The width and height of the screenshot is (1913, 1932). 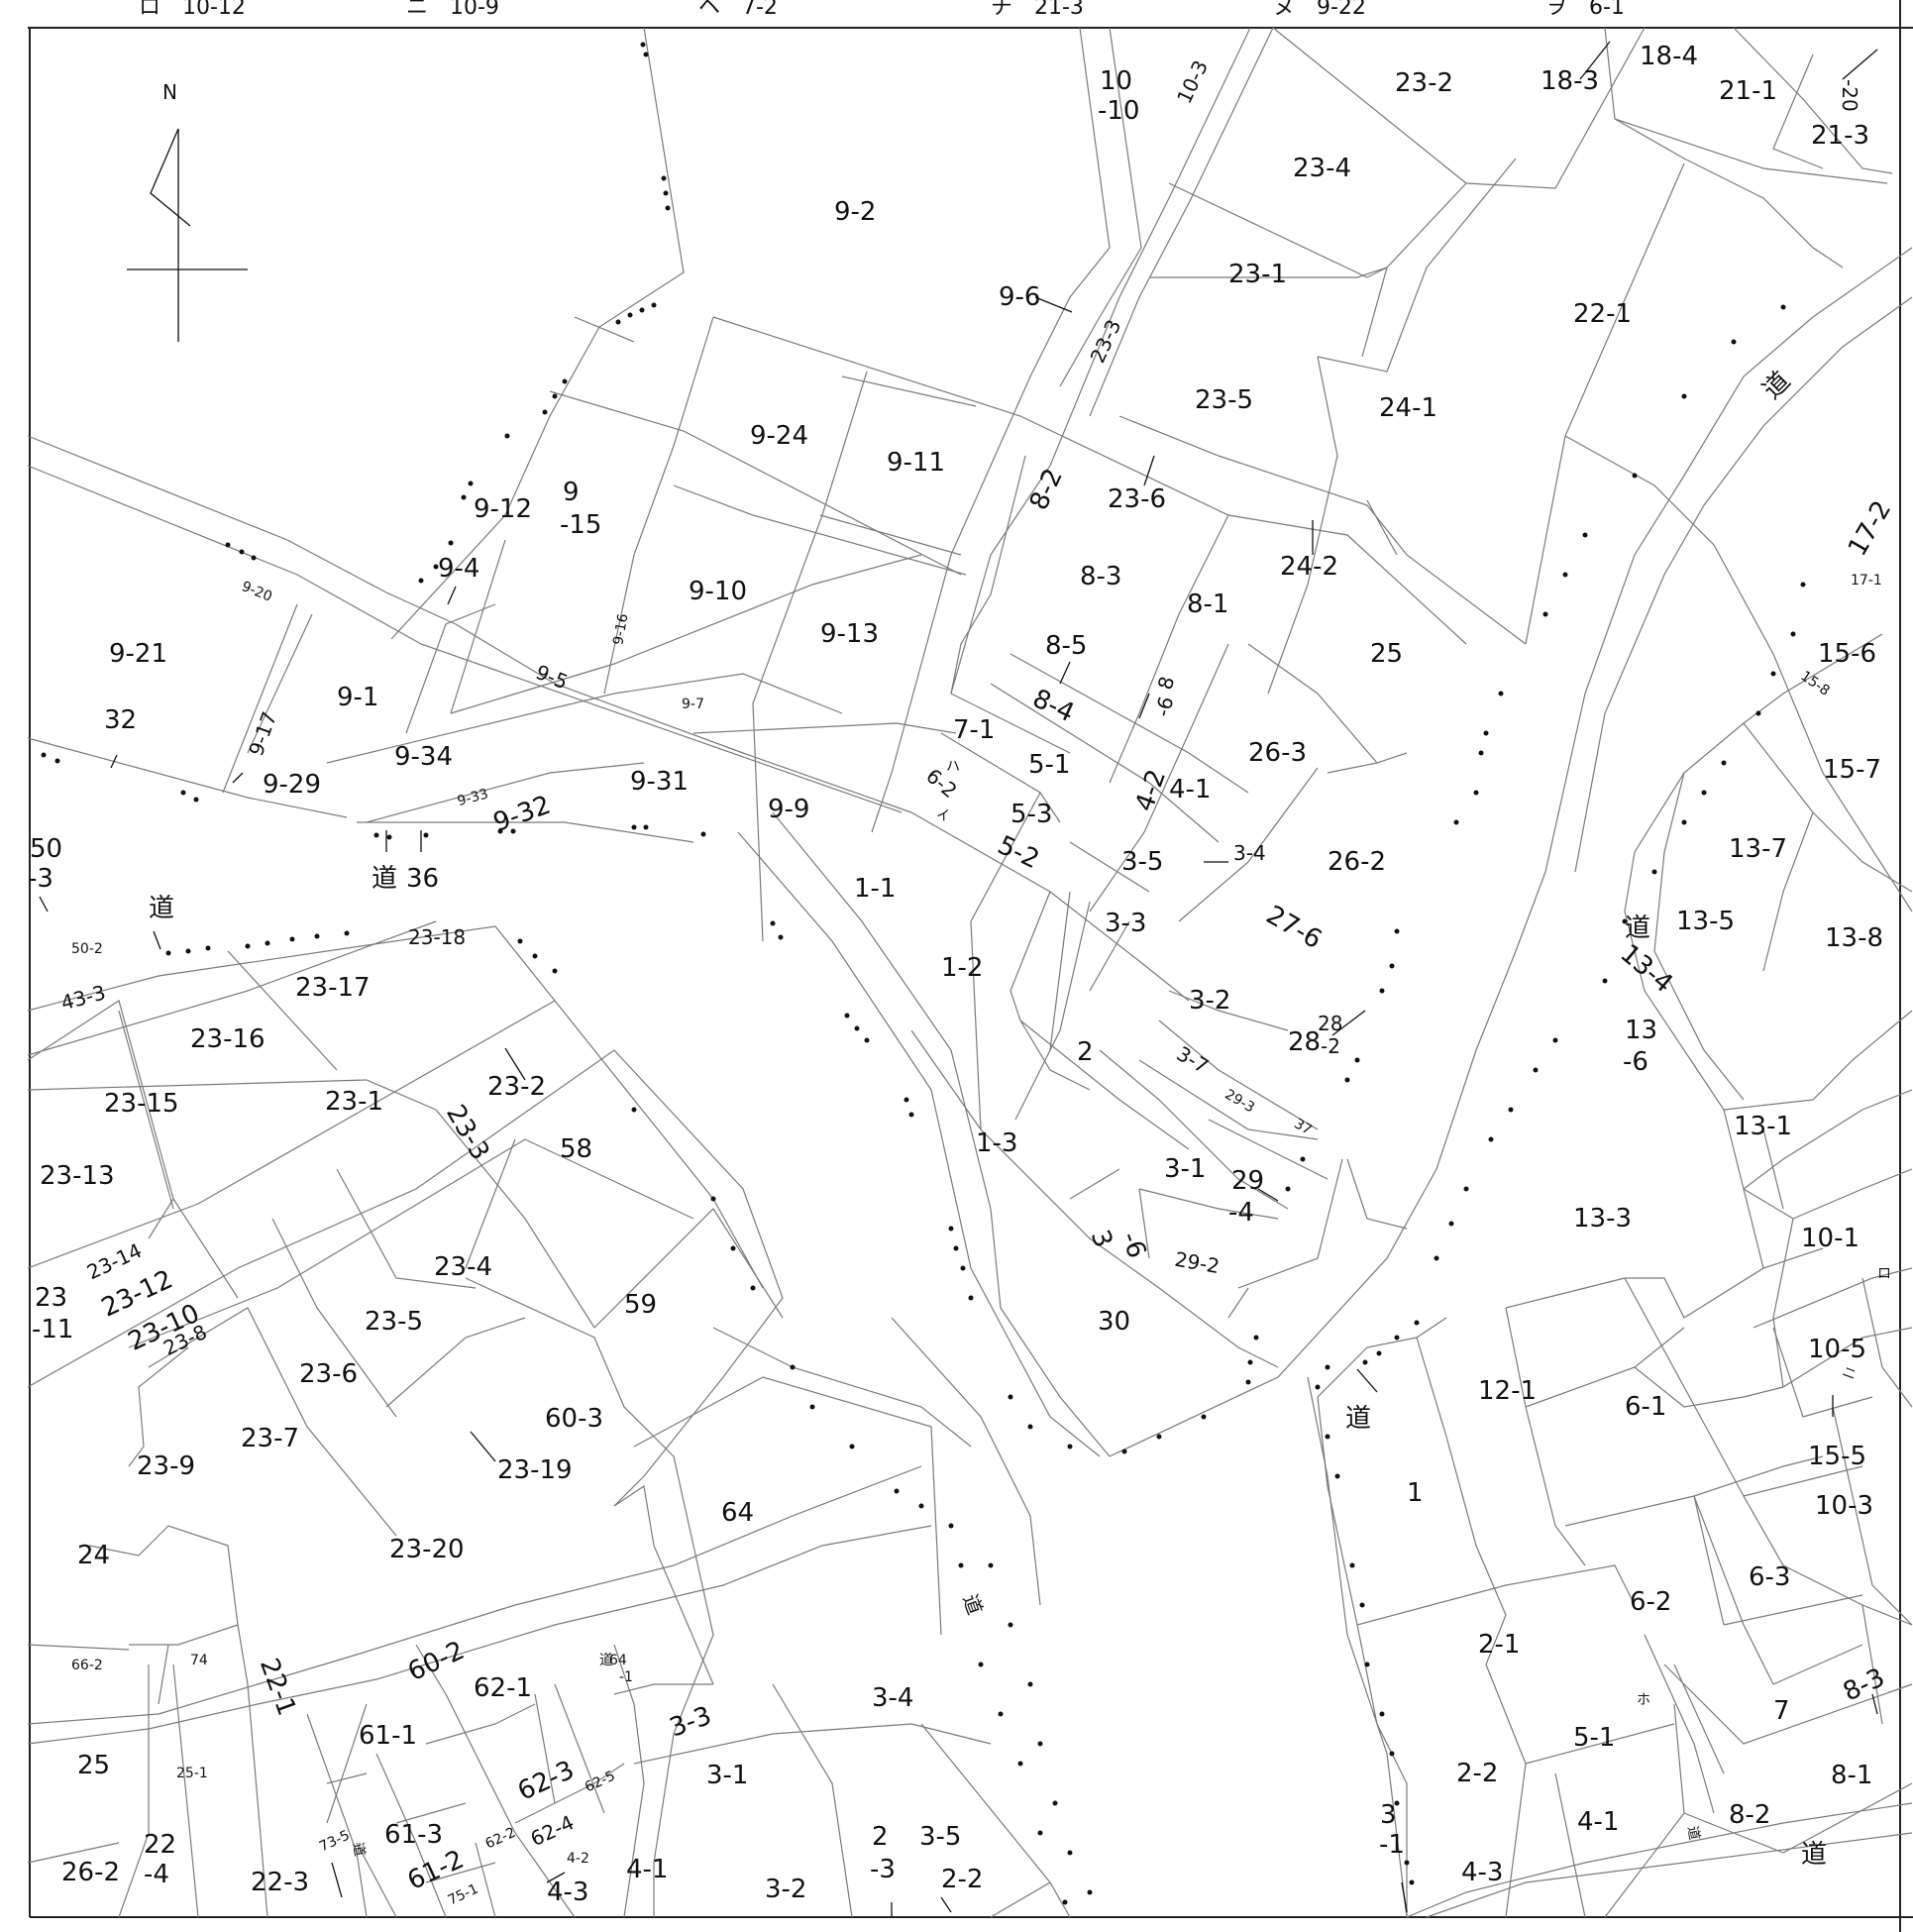 What do you see at coordinates (1309, 567) in the screenshot?
I see `parcel-label: 24-2` at bounding box center [1309, 567].